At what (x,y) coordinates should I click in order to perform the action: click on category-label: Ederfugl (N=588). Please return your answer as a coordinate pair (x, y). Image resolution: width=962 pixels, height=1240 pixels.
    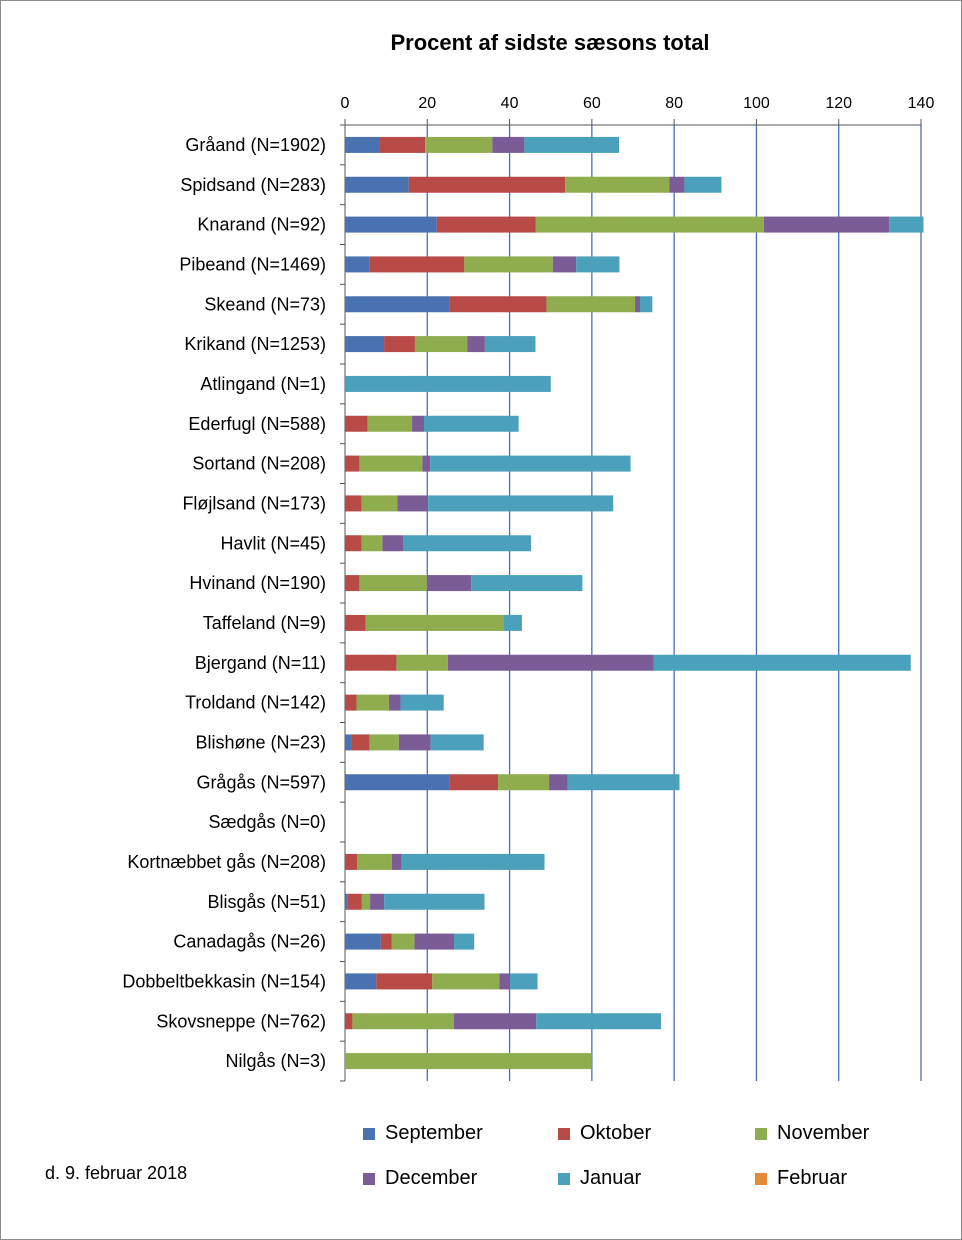
    Looking at the image, I should click on (257, 424).